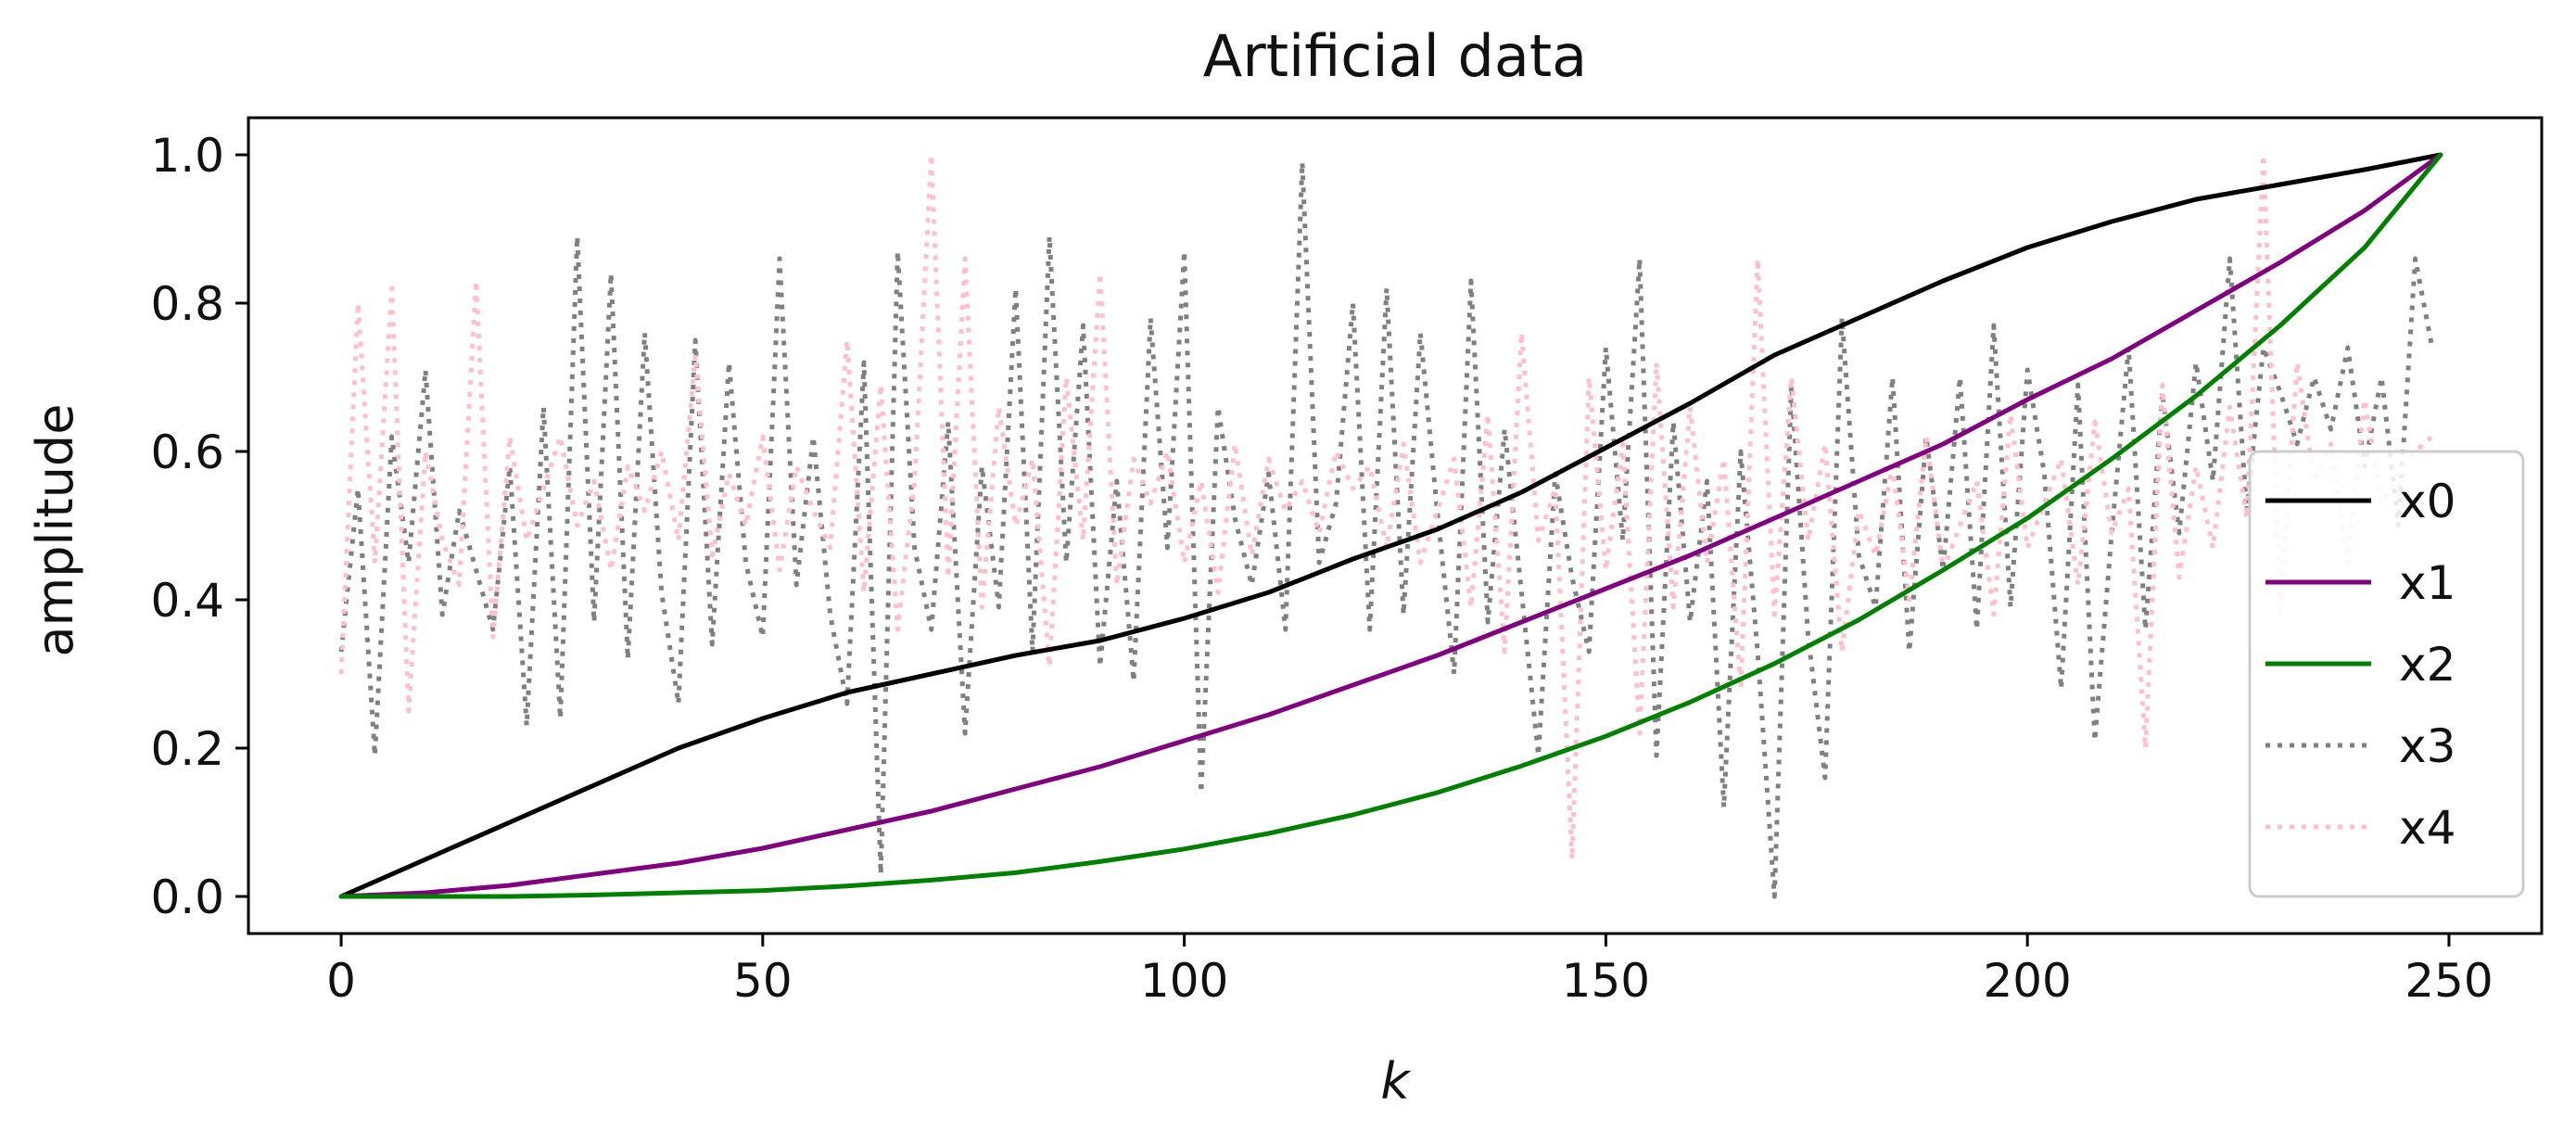 The height and width of the screenshot is (1131, 2576). I want to click on legend-label-x4: x4, so click(2427, 828).